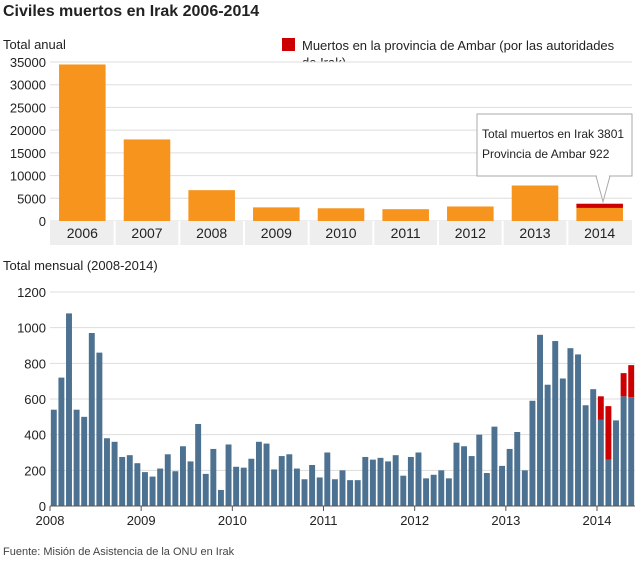 The height and width of the screenshot is (565, 640). I want to click on tooltip-box, so click(554, 145).